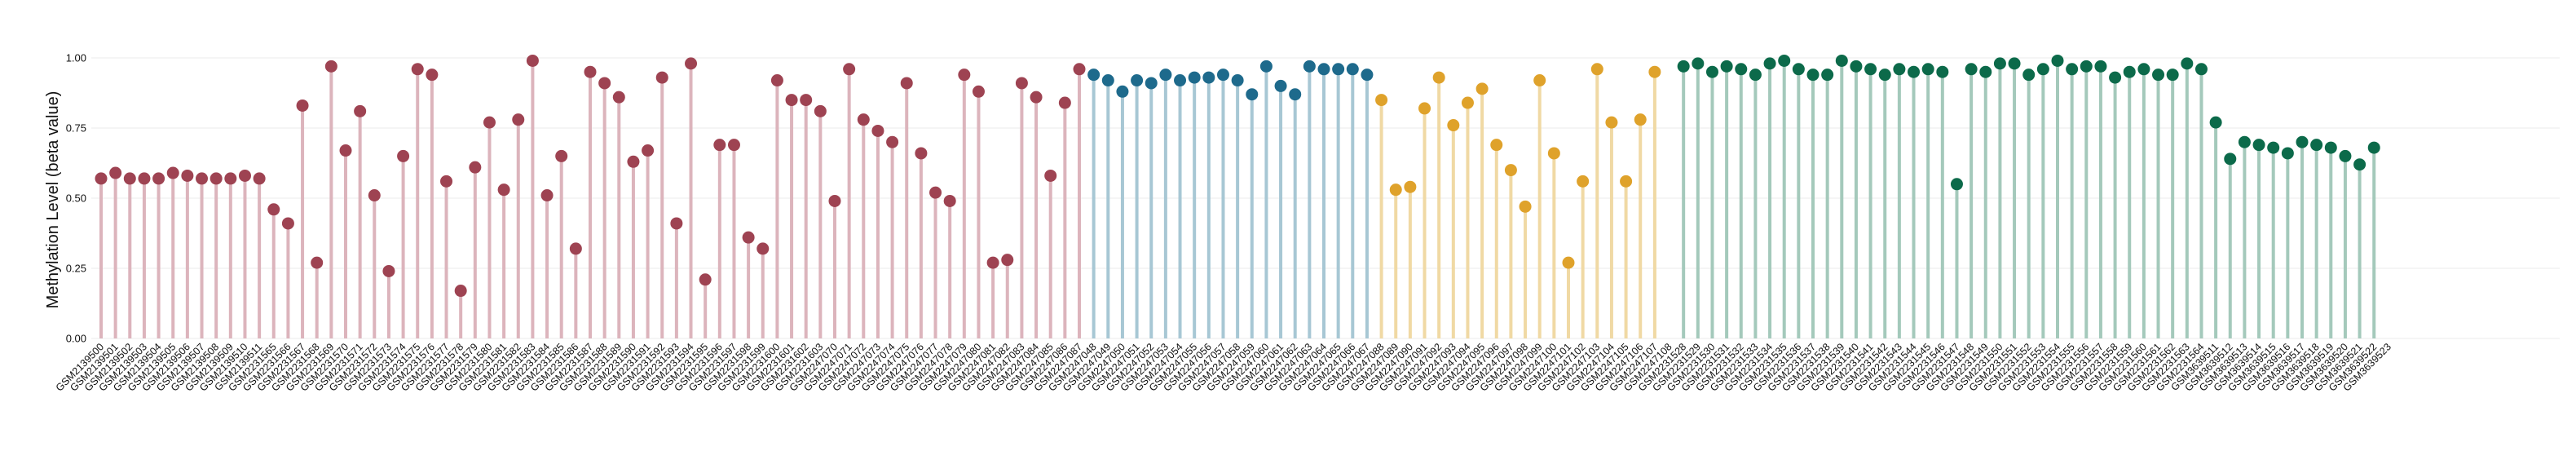 The height and width of the screenshot is (473, 2576). I want to click on y-tick-label: 0.00, so click(76, 339).